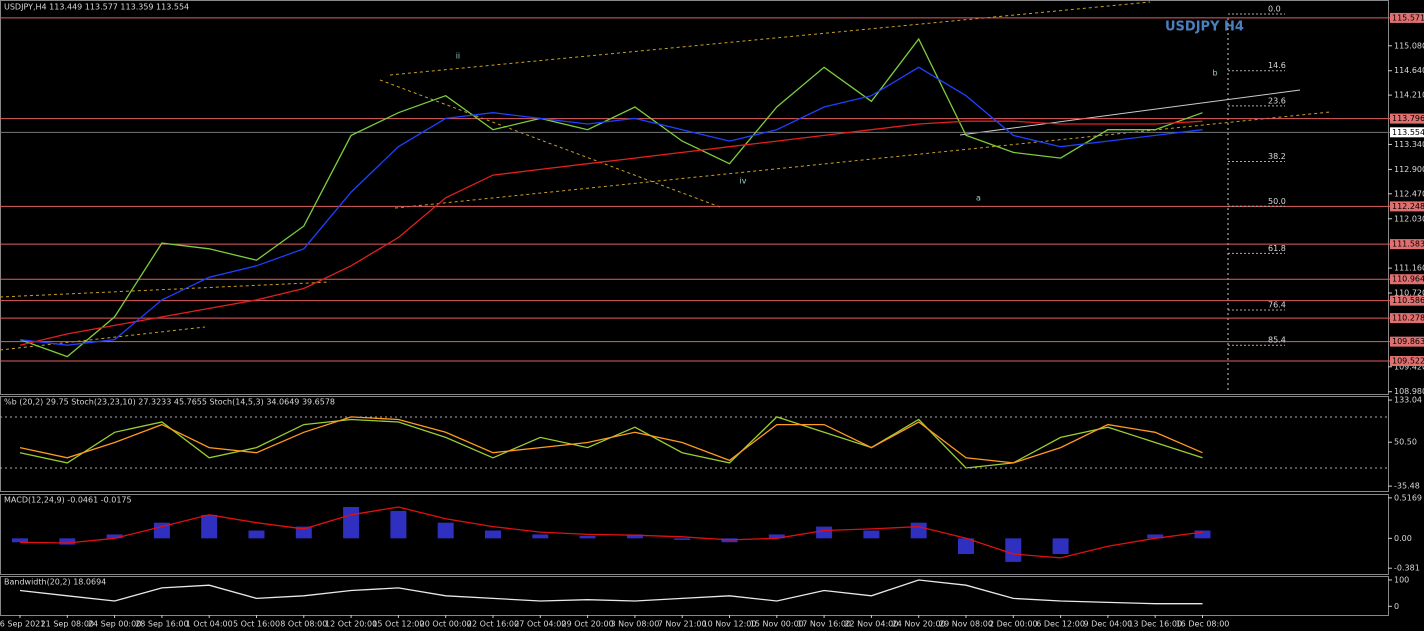 This screenshot has height=631, width=1424. What do you see at coordinates (1060, 624) in the screenshot?
I see `x-tick-label: 6 Dec 12:00` at bounding box center [1060, 624].